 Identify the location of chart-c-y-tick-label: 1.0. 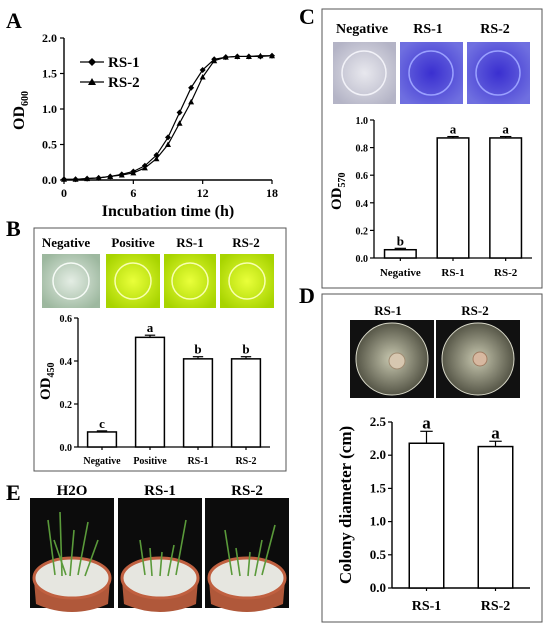
(362, 121).